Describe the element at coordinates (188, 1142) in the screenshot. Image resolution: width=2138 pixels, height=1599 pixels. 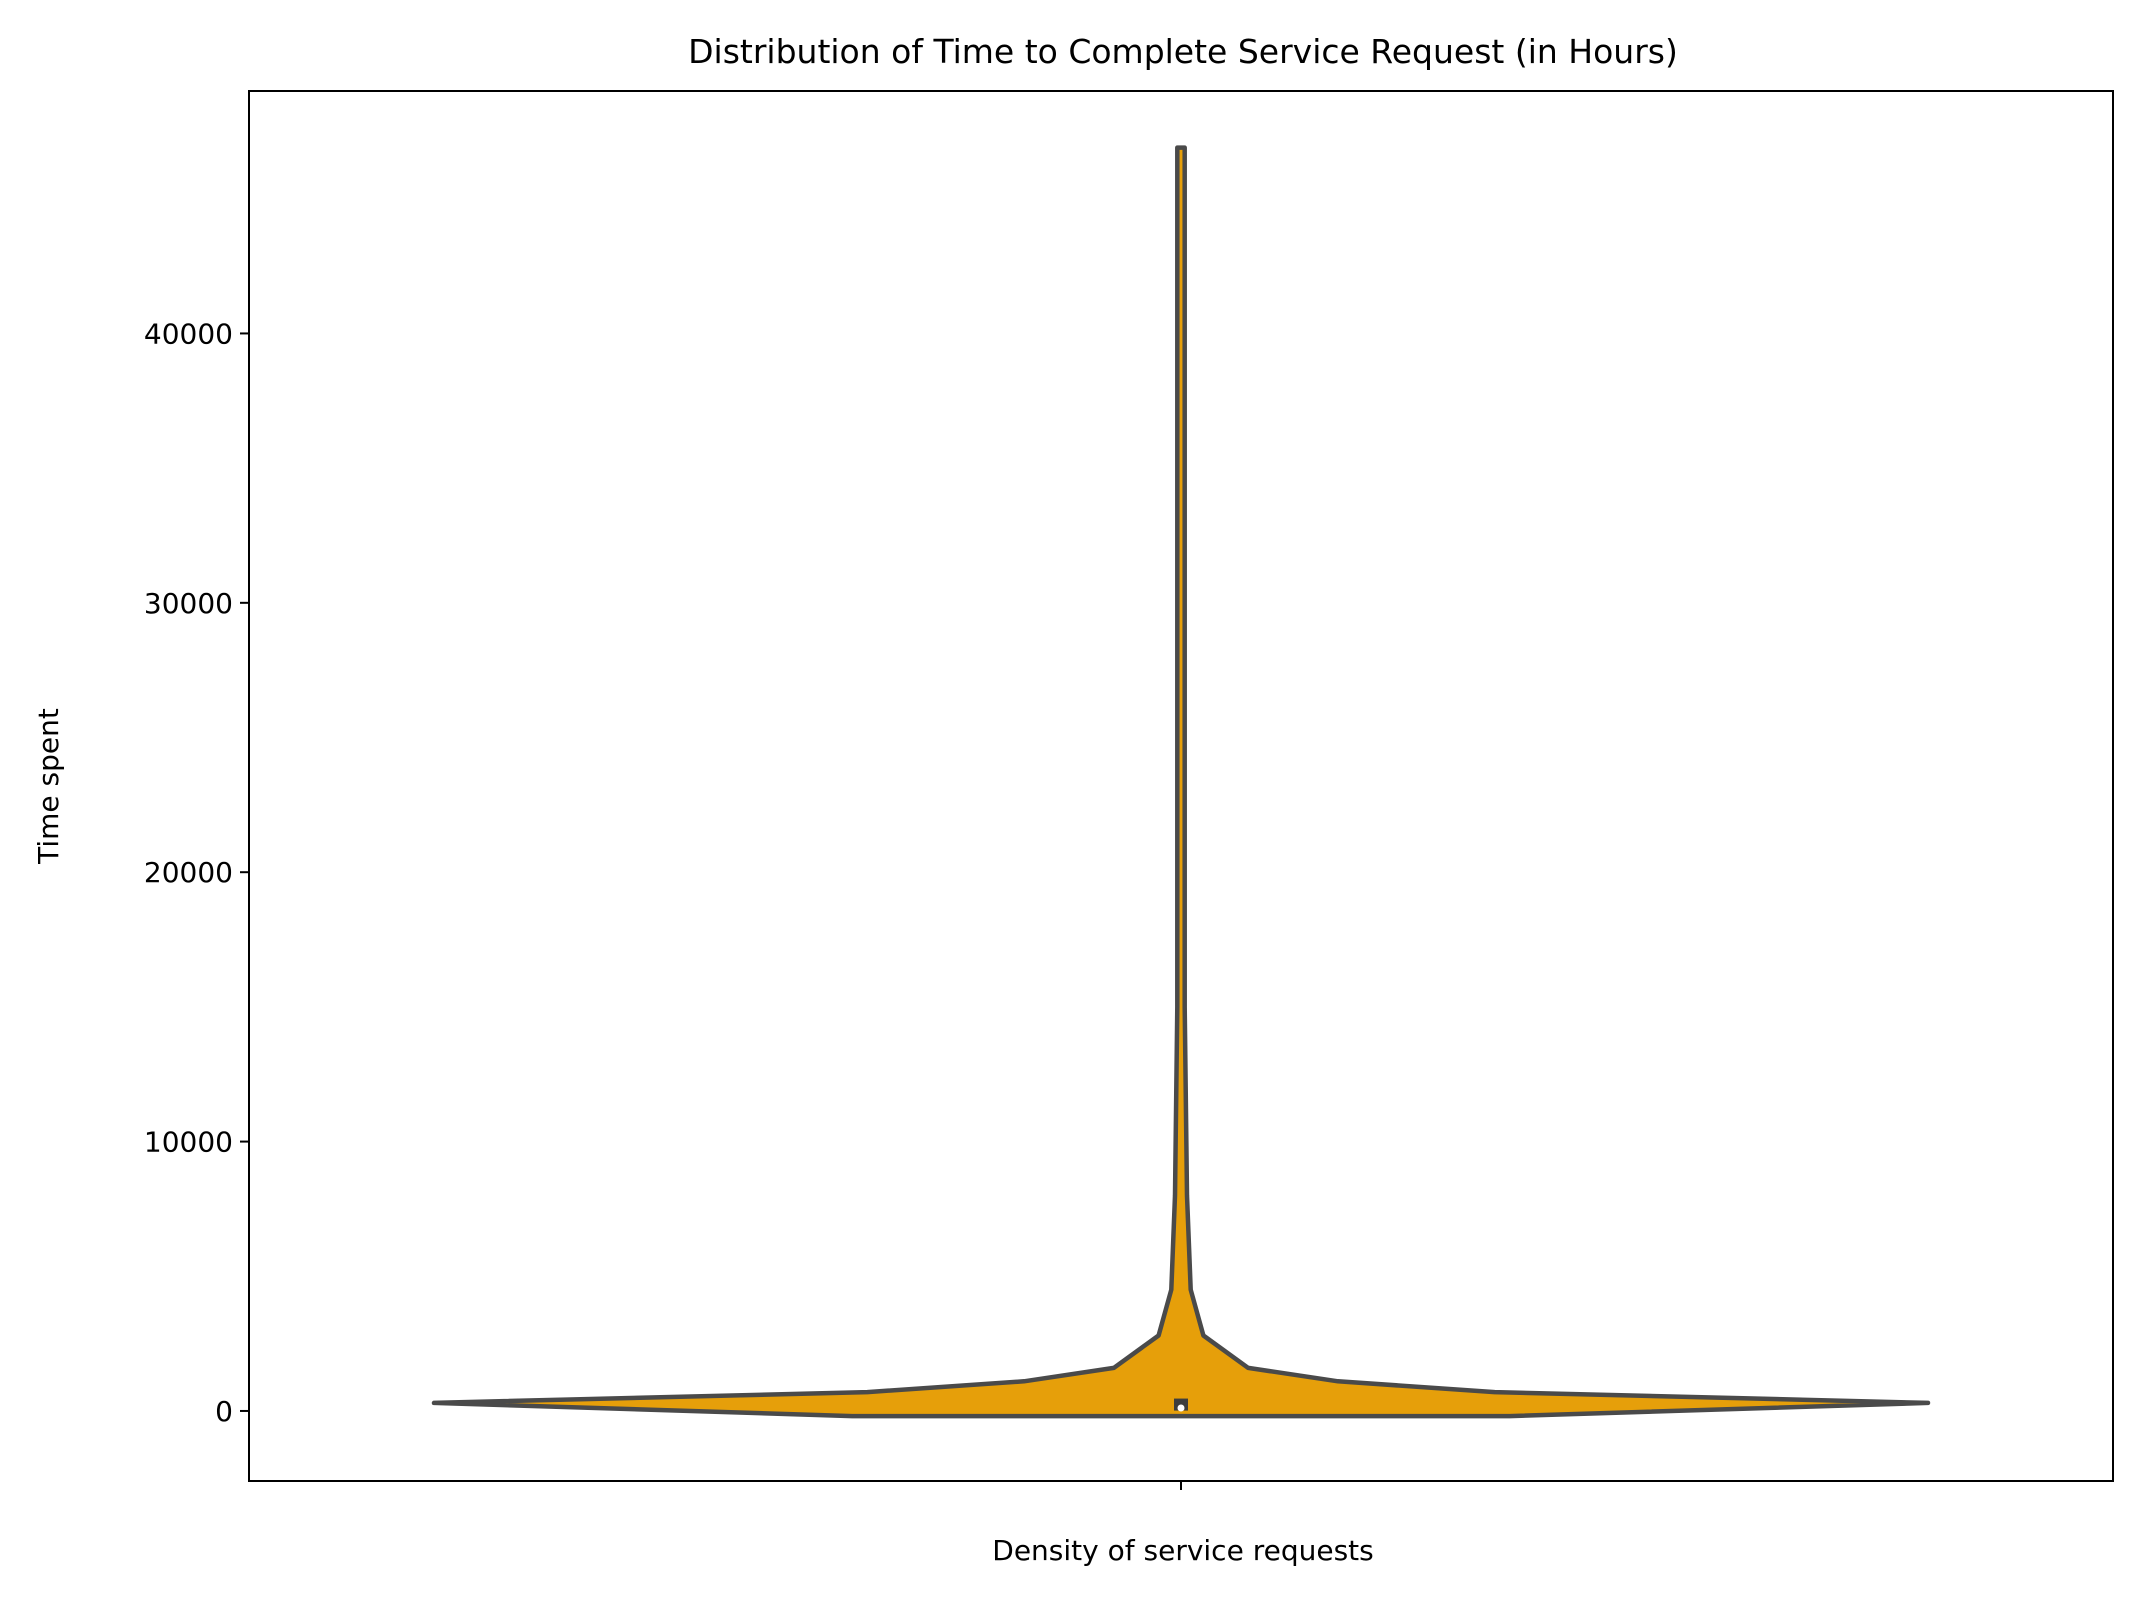
I see `y-tick-label: 10000` at that location.